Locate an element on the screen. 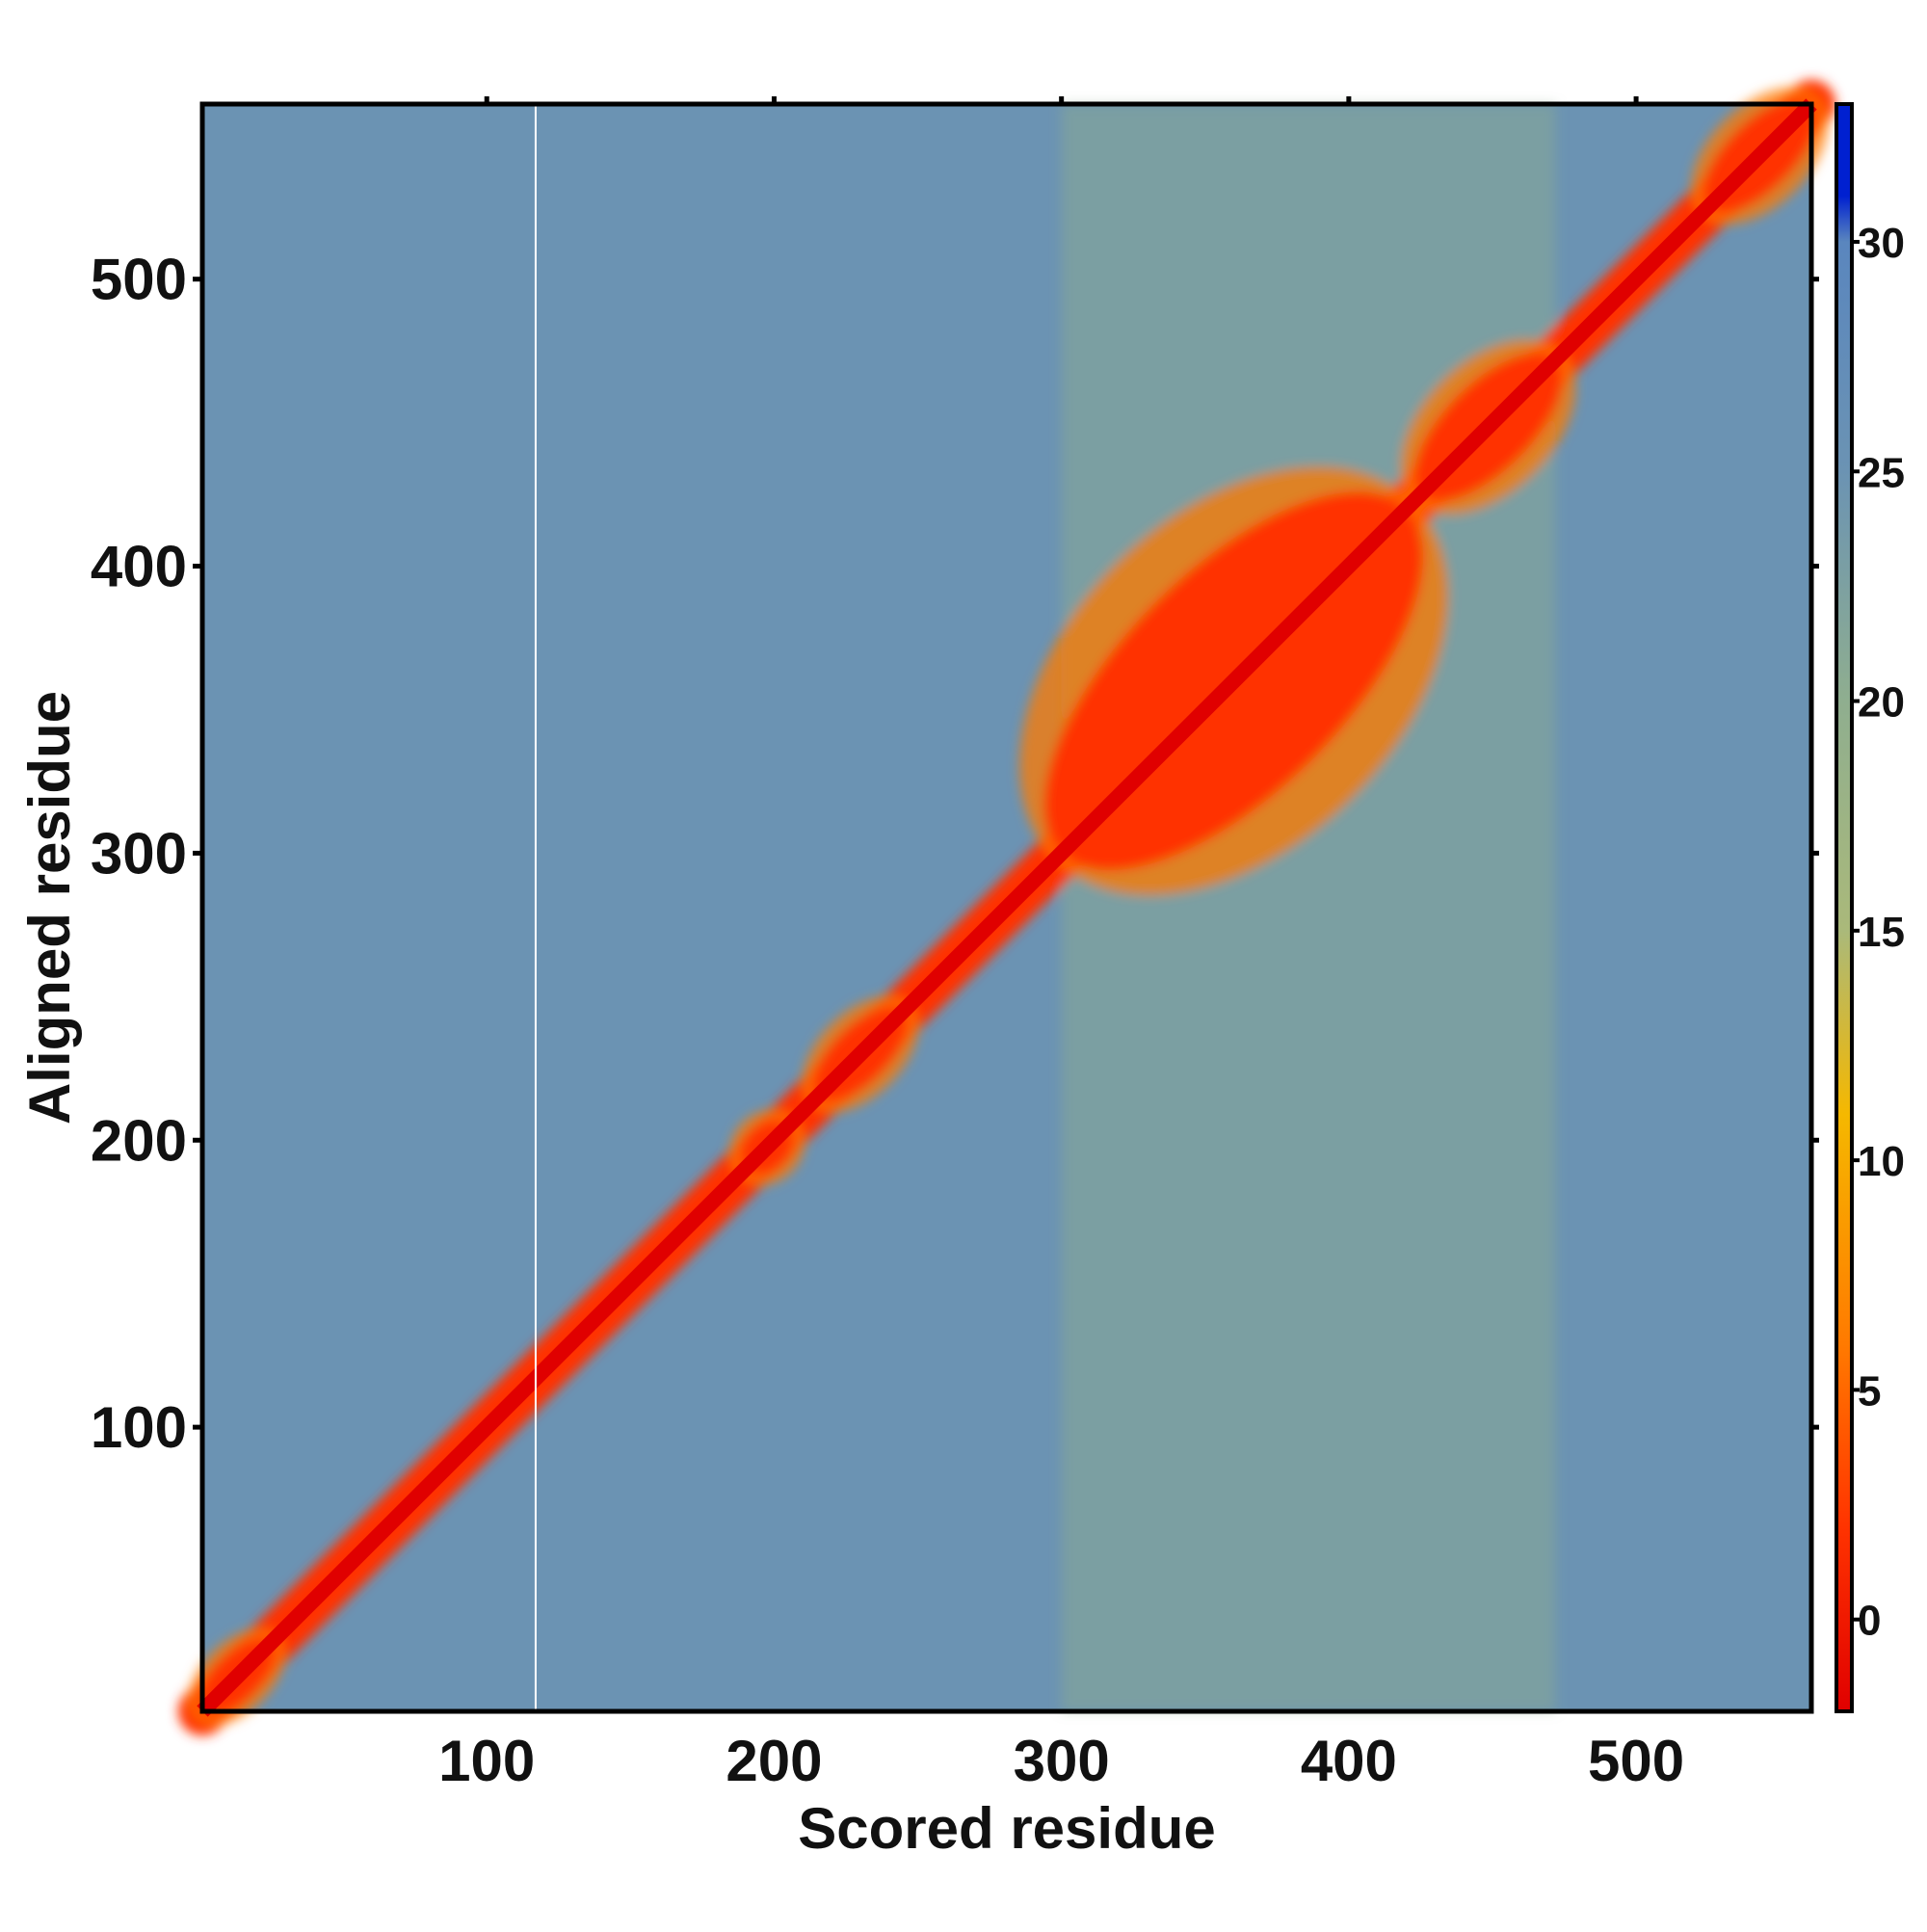 This screenshot has width=1927, height=1932. colorbar-tick-label: 25 is located at coordinates (1881, 472).